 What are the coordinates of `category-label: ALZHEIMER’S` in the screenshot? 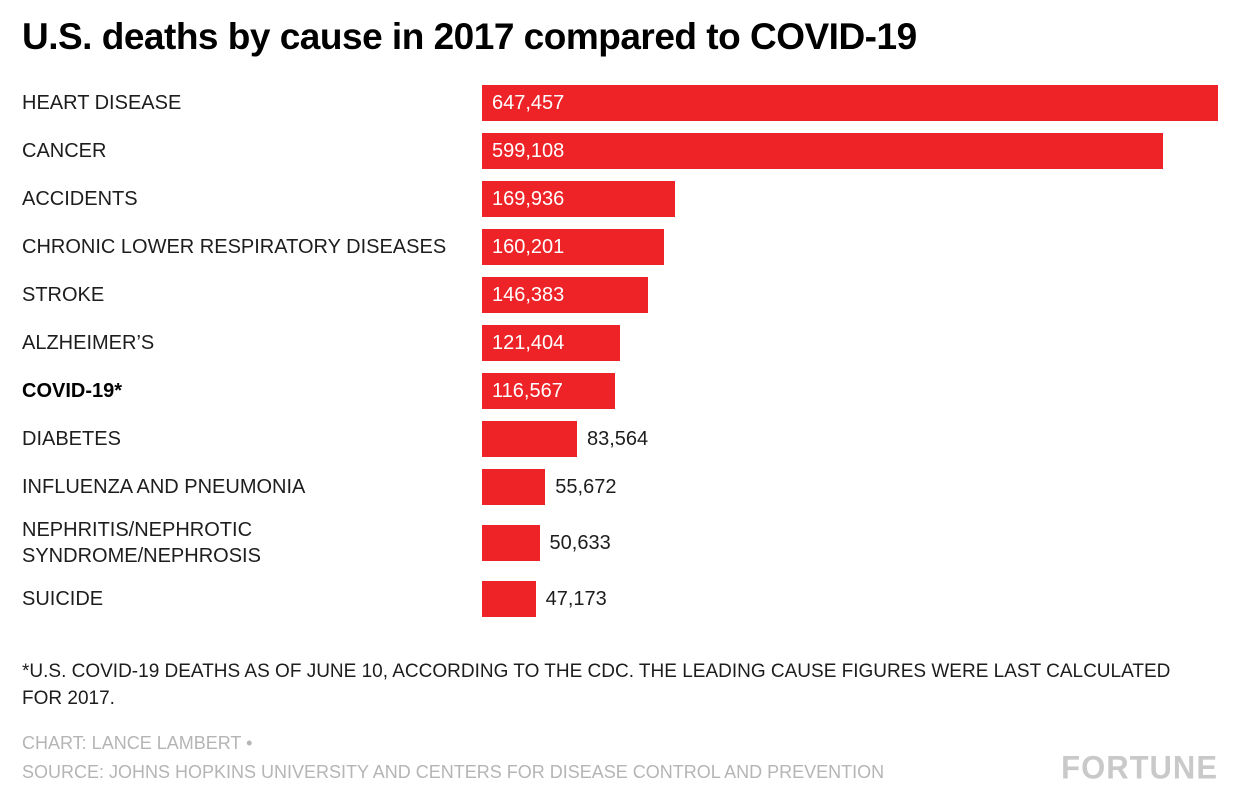 It's located at (88, 343).